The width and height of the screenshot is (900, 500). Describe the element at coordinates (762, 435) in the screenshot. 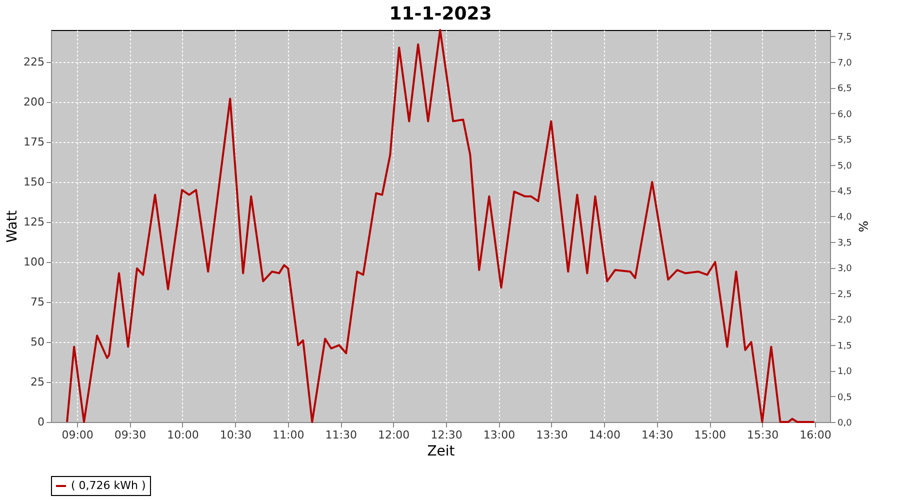

I see `x-tick-label: 15:30` at that location.